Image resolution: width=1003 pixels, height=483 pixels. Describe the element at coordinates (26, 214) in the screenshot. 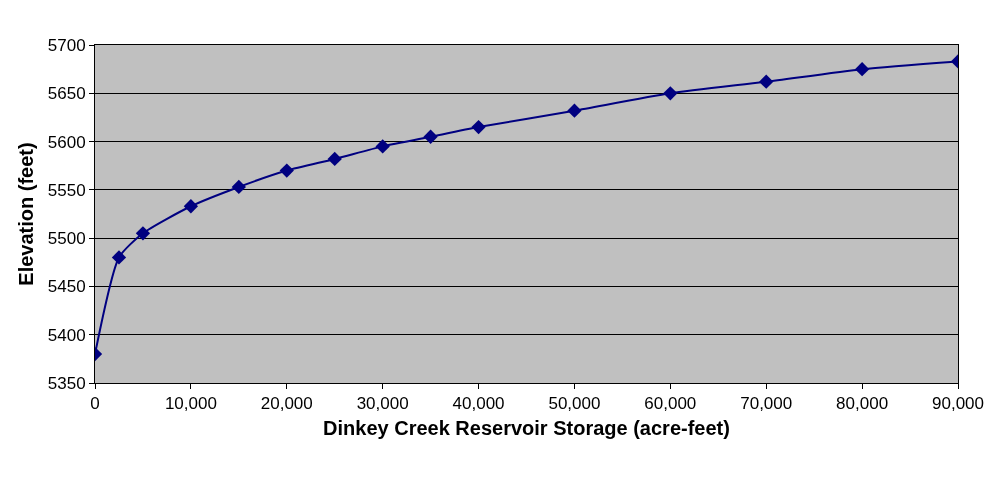

I see `y-axis-title: Elevation (feet)` at that location.